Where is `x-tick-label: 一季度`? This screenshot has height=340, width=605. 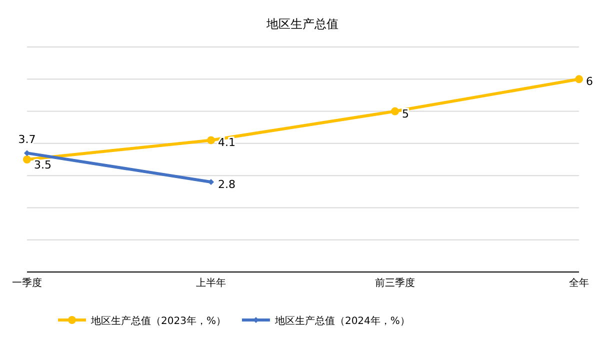
x-tick-label: 一季度 is located at coordinates (27, 283).